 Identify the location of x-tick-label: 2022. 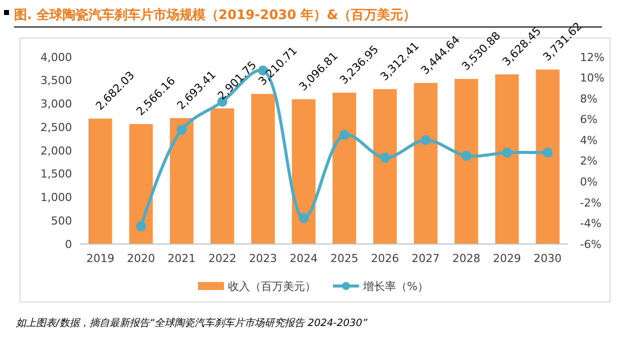
(222, 258).